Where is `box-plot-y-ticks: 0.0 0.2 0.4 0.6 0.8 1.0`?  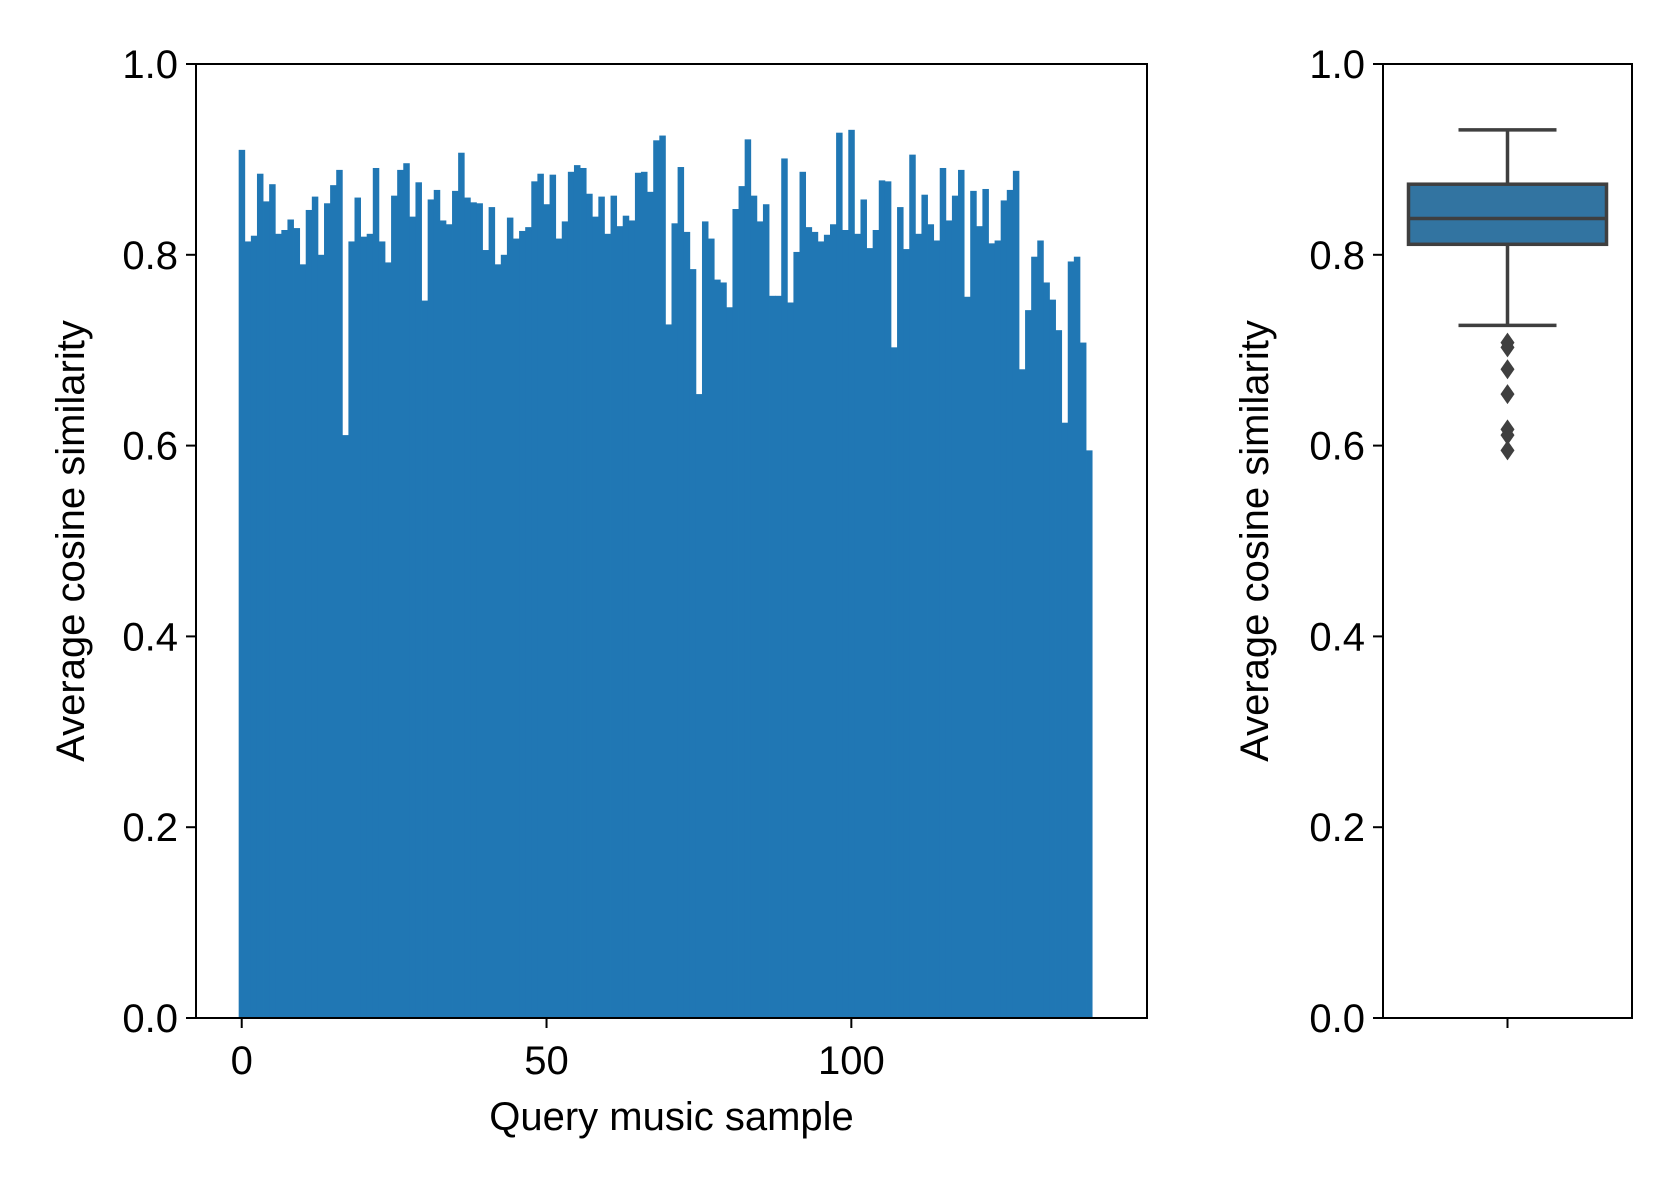 box-plot-y-ticks: 0.0 0.2 0.4 0.6 0.8 1.0 is located at coordinates (1346, 542).